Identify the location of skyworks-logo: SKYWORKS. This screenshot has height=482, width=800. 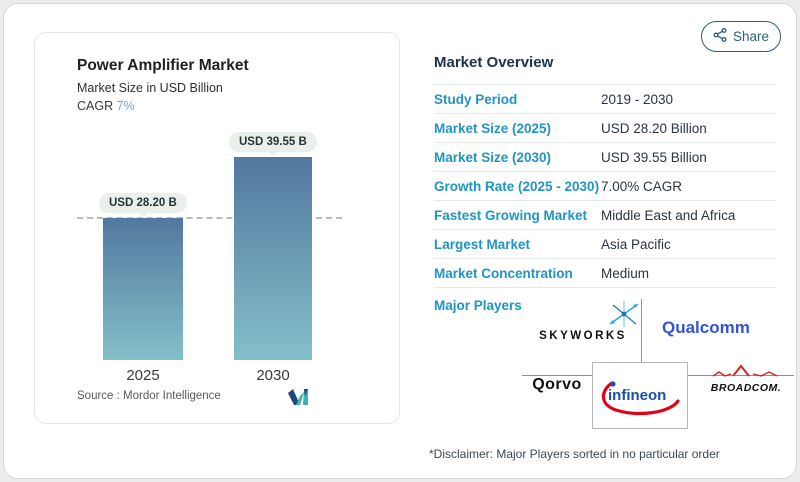
(584, 321).